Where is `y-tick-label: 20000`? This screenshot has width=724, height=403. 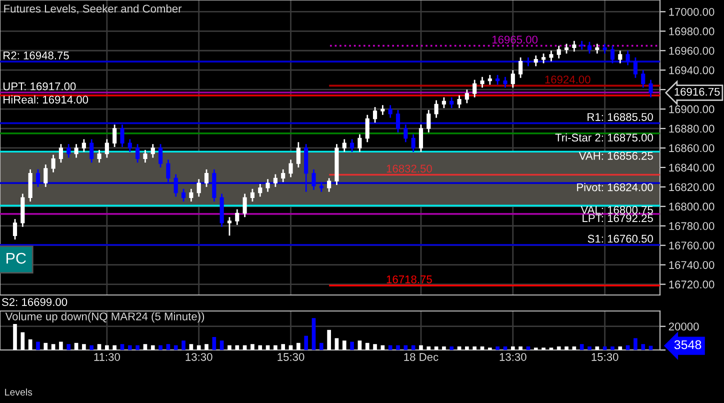
y-tick-label: 20000 is located at coordinates (683, 326).